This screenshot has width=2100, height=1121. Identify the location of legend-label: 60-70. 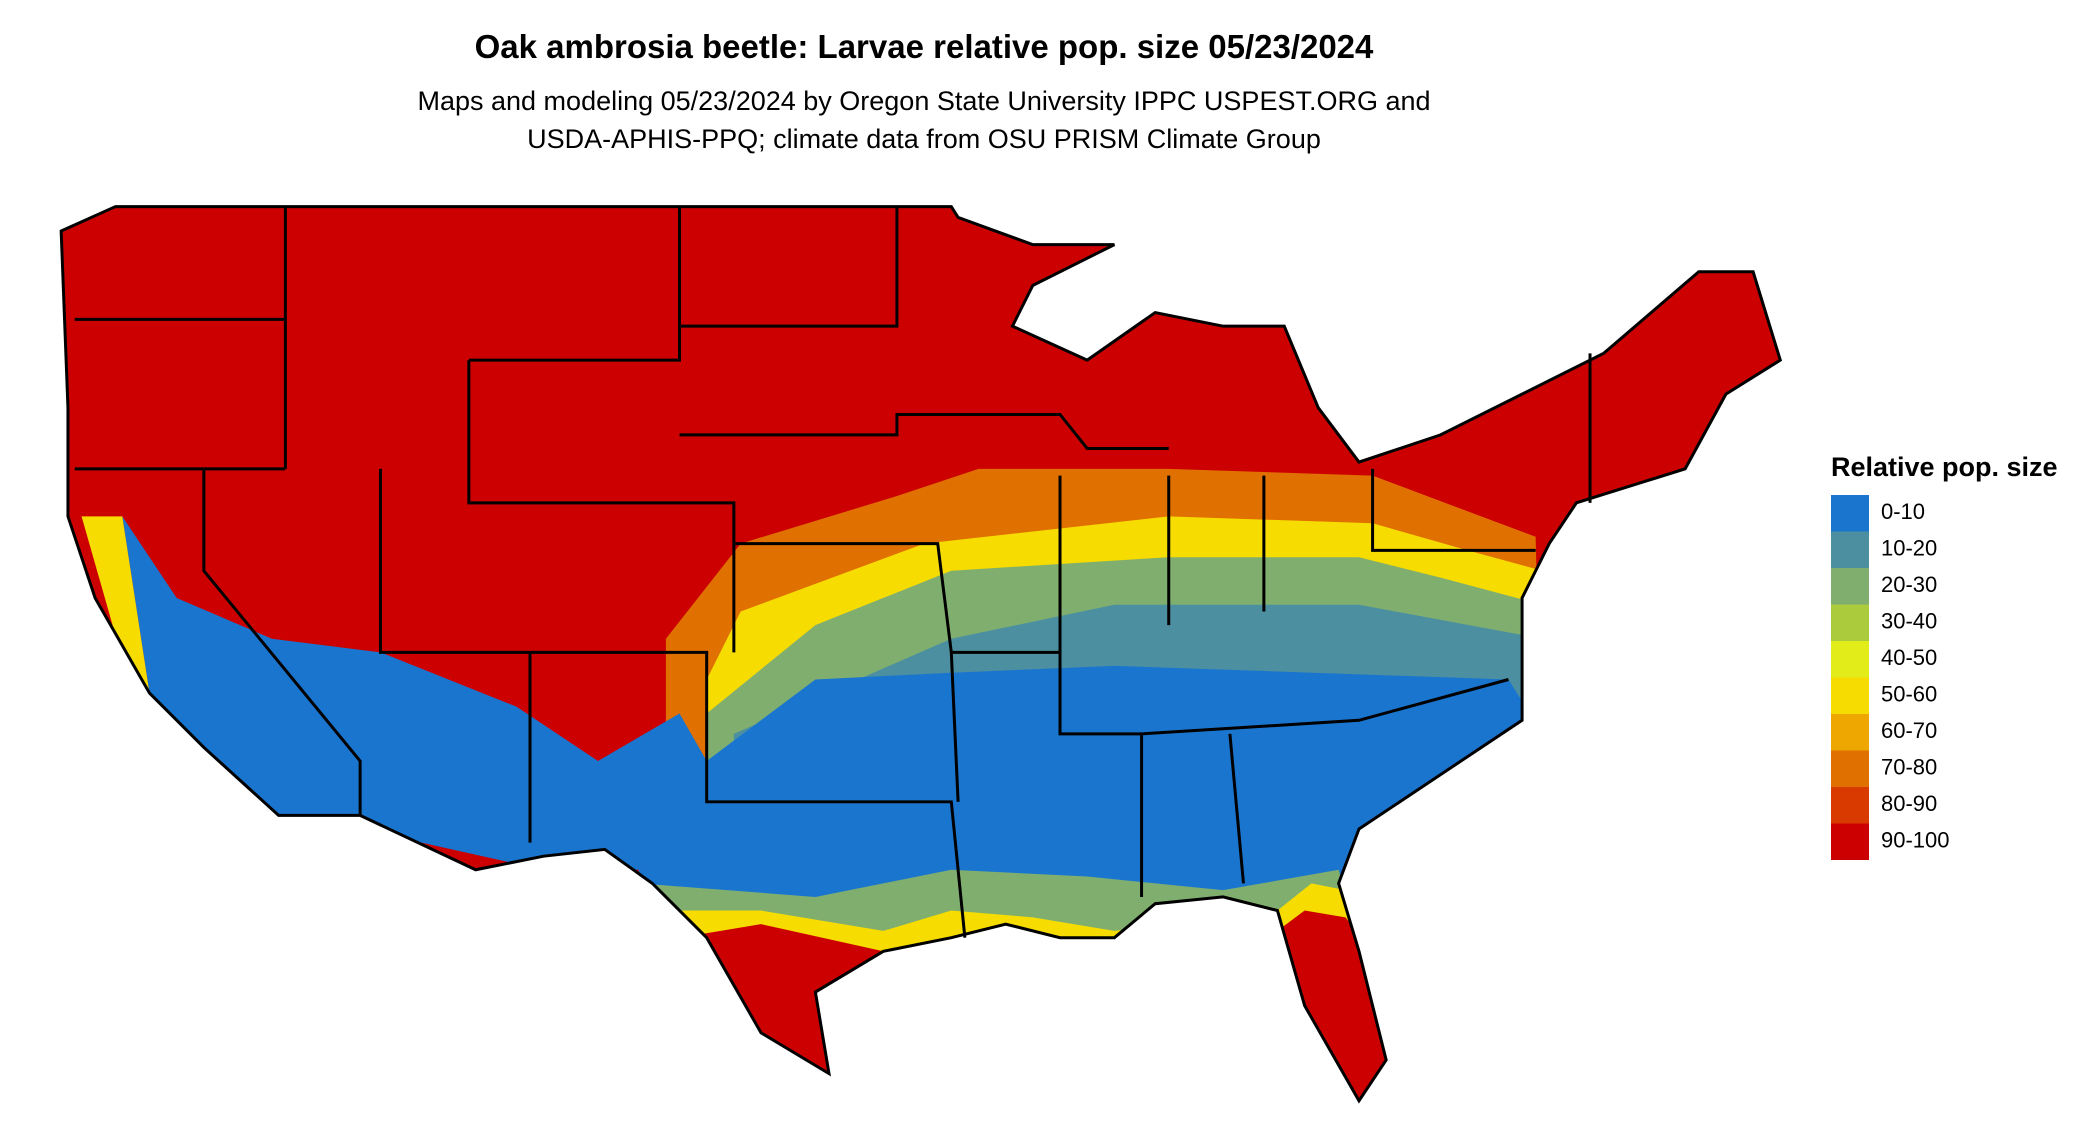
(1909, 730).